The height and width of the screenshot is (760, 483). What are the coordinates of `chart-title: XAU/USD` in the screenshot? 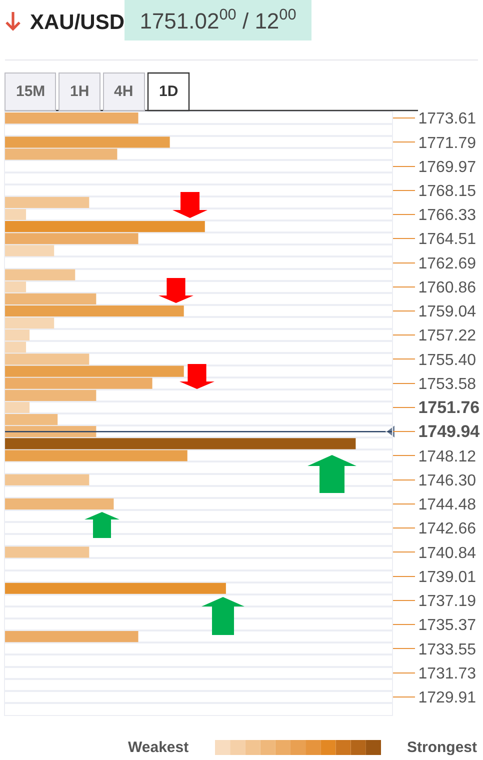 It's located at (77, 22).